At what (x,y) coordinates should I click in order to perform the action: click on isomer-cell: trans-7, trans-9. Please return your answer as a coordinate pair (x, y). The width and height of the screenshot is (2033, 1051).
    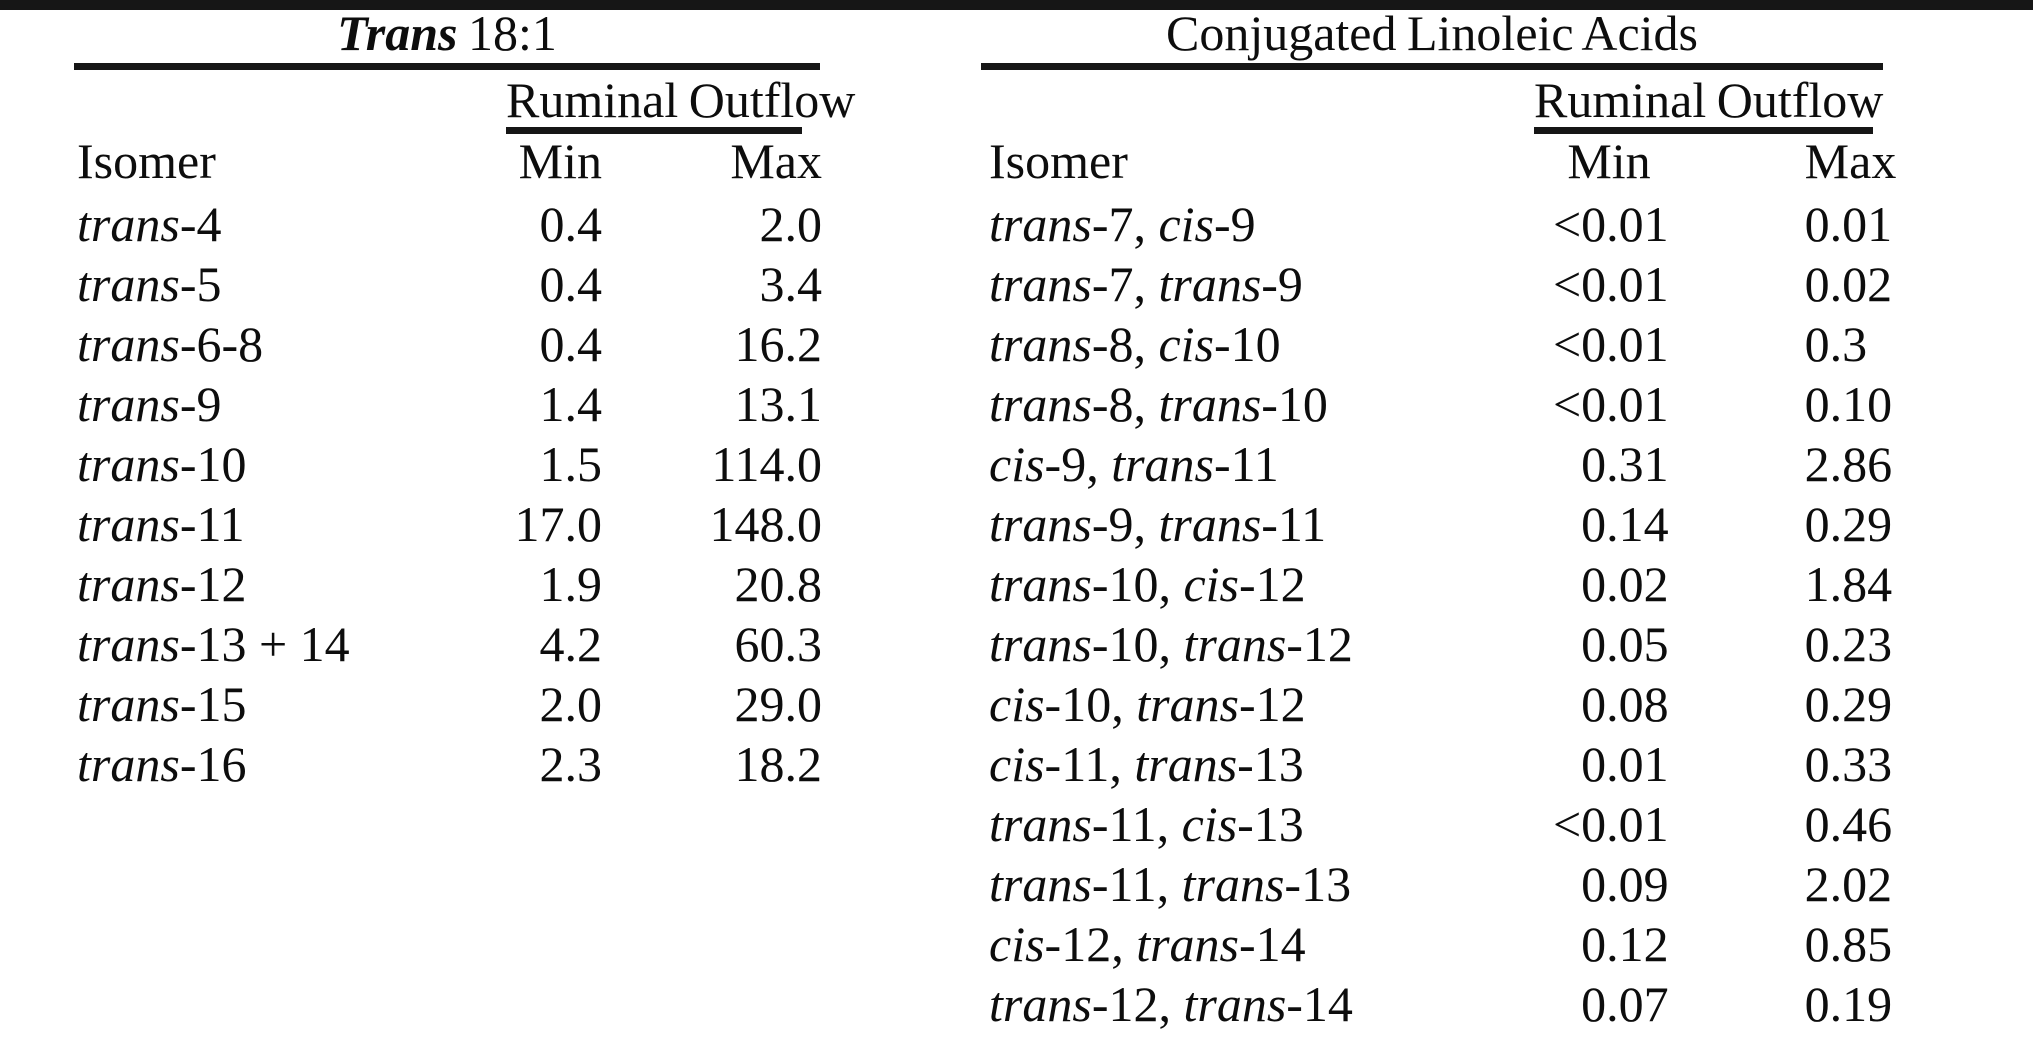
    Looking at the image, I should click on (1146, 284).